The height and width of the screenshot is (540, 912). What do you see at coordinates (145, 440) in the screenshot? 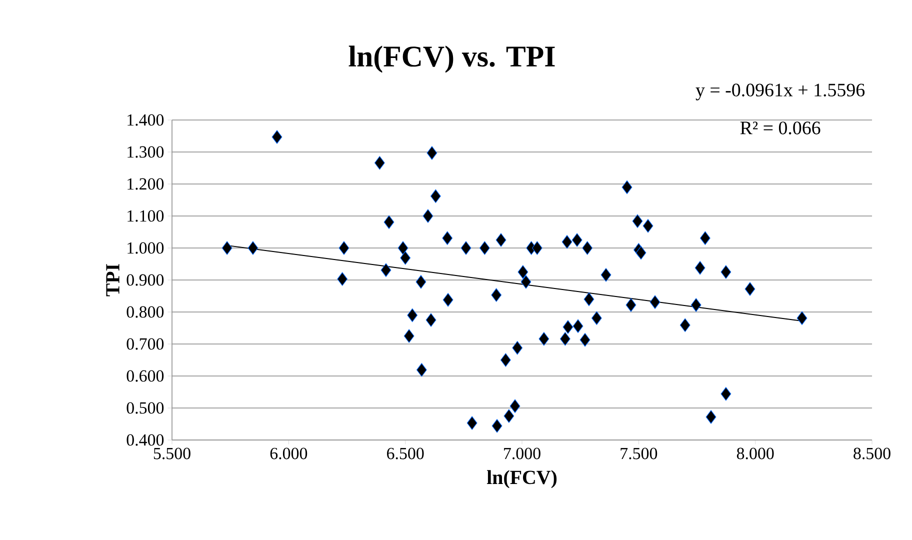
I see `y-tick-label: 0.400` at bounding box center [145, 440].